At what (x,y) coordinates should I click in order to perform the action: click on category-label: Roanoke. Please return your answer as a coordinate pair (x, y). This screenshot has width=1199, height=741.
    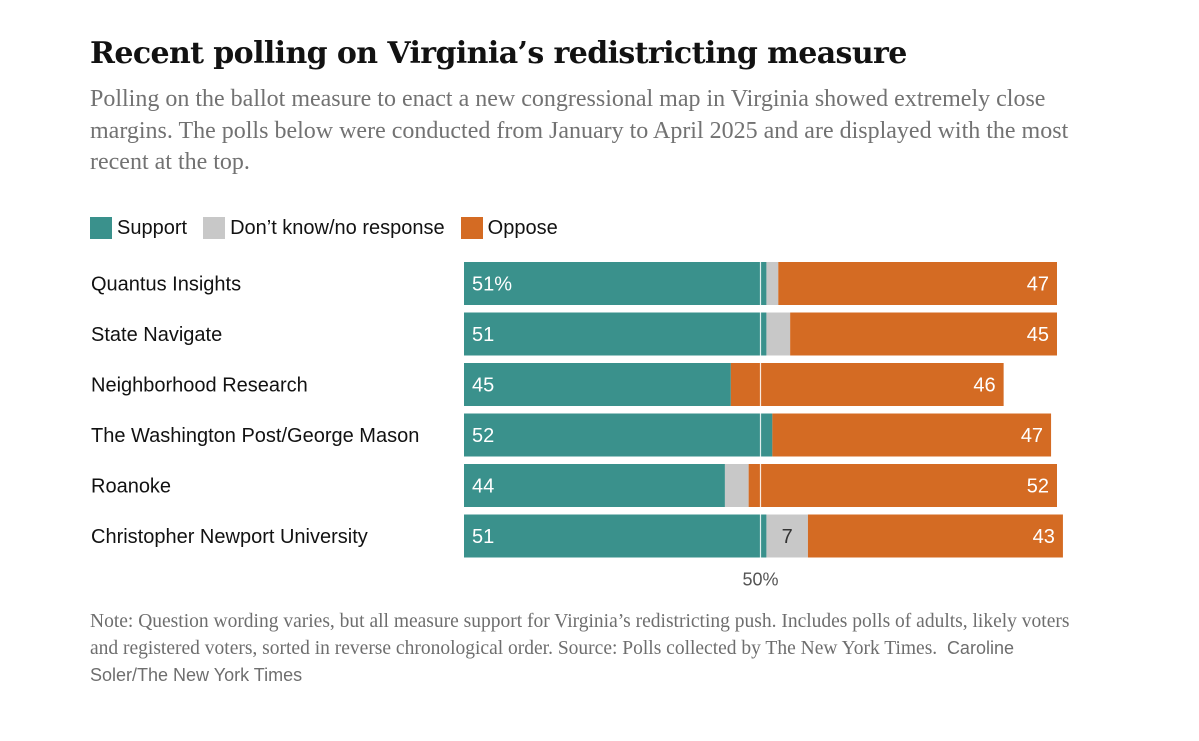
    Looking at the image, I should click on (131, 487).